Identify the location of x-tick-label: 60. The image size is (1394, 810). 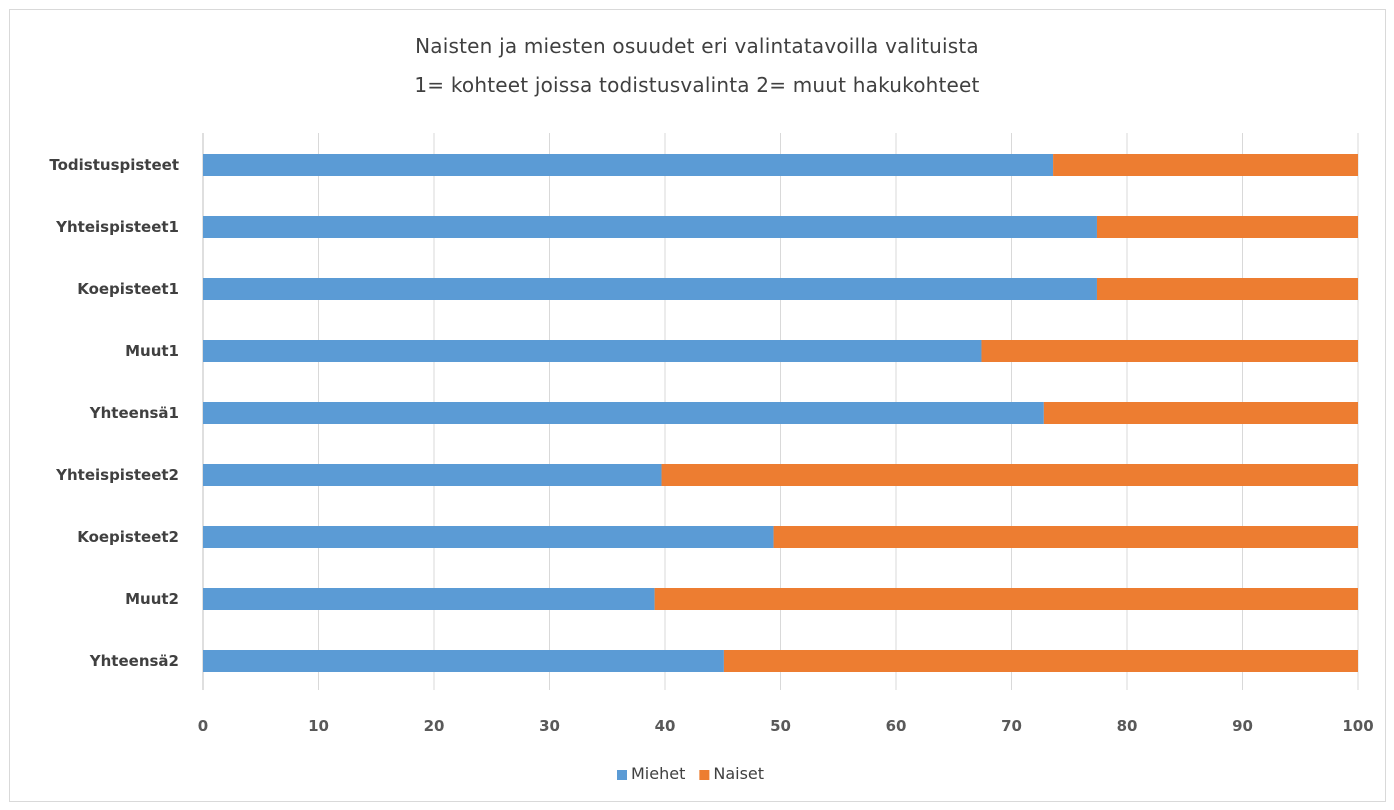
(896, 726).